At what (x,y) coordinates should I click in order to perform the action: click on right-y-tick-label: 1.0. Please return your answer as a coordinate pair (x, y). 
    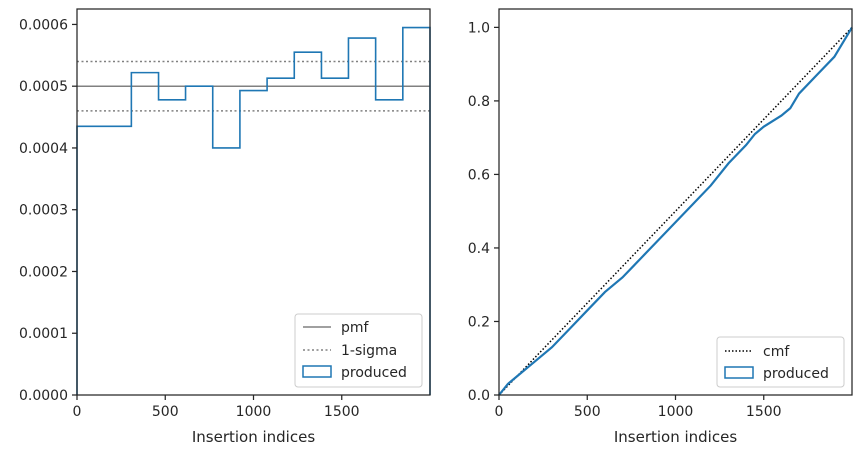
    Looking at the image, I should click on (479, 28).